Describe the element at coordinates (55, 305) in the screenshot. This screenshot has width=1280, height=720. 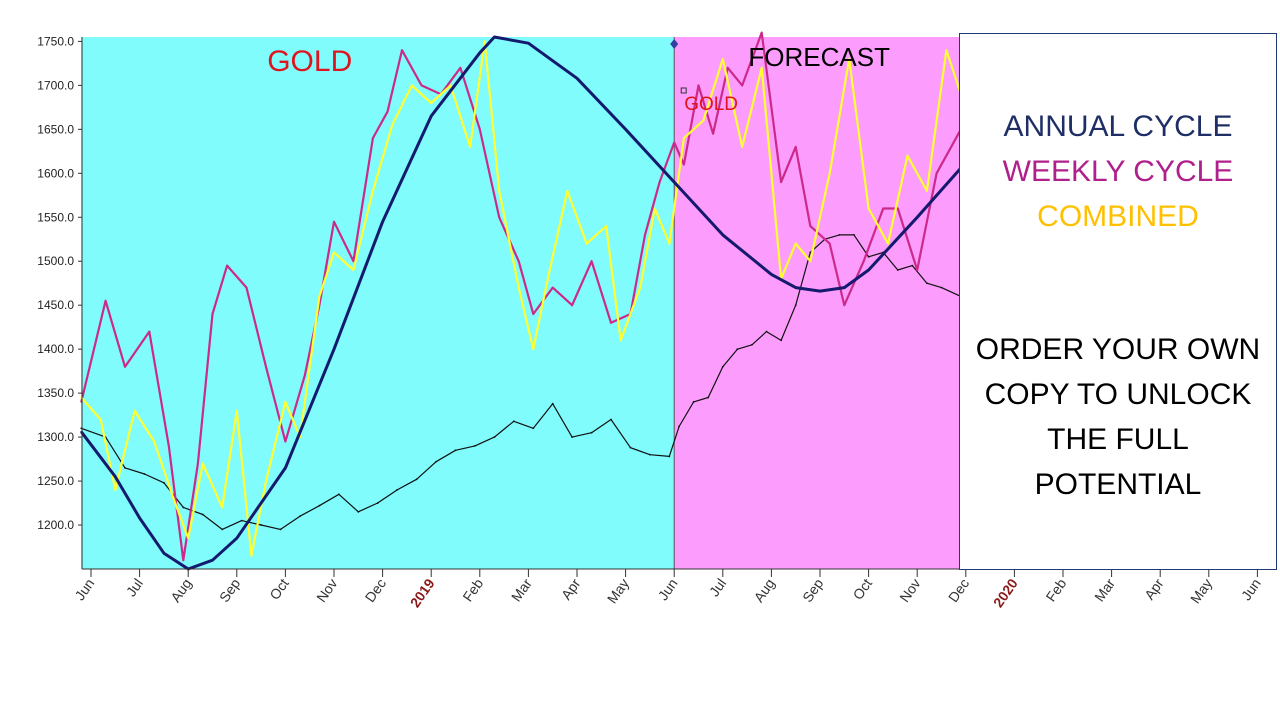
I see `y-tick-label: 1450.0` at that location.